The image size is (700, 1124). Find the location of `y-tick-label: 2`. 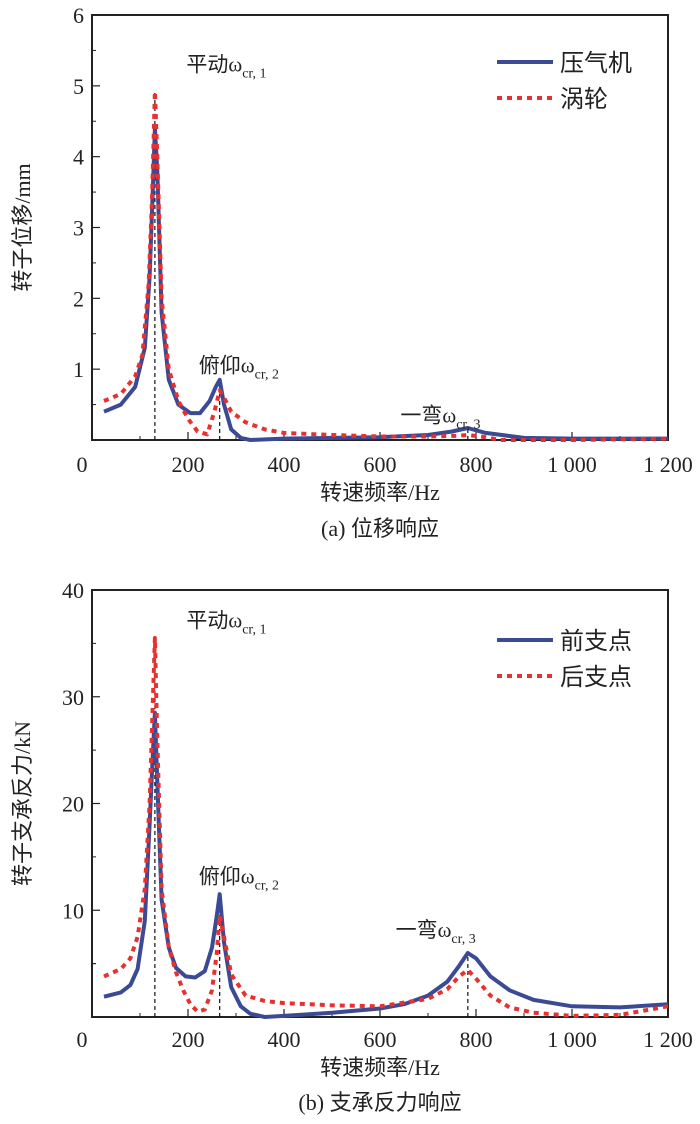

y-tick-label: 2 is located at coordinates (78, 298).